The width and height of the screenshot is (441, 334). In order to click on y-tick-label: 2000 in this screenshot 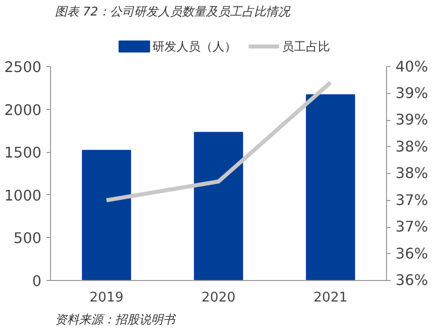, I will do `click(23, 110)`.